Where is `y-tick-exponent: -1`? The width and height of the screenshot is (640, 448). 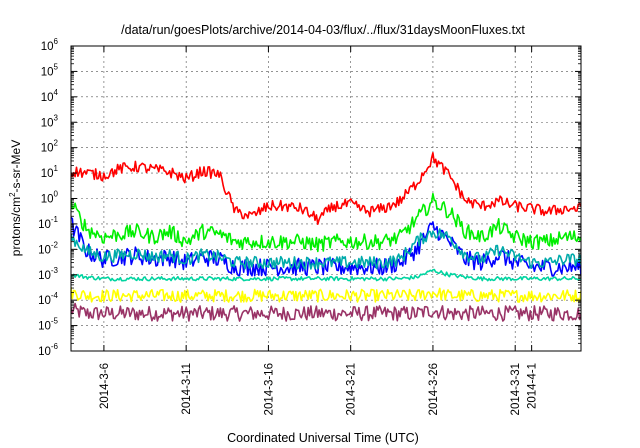
y-tick-exponent: -1 is located at coordinates (55, 219).